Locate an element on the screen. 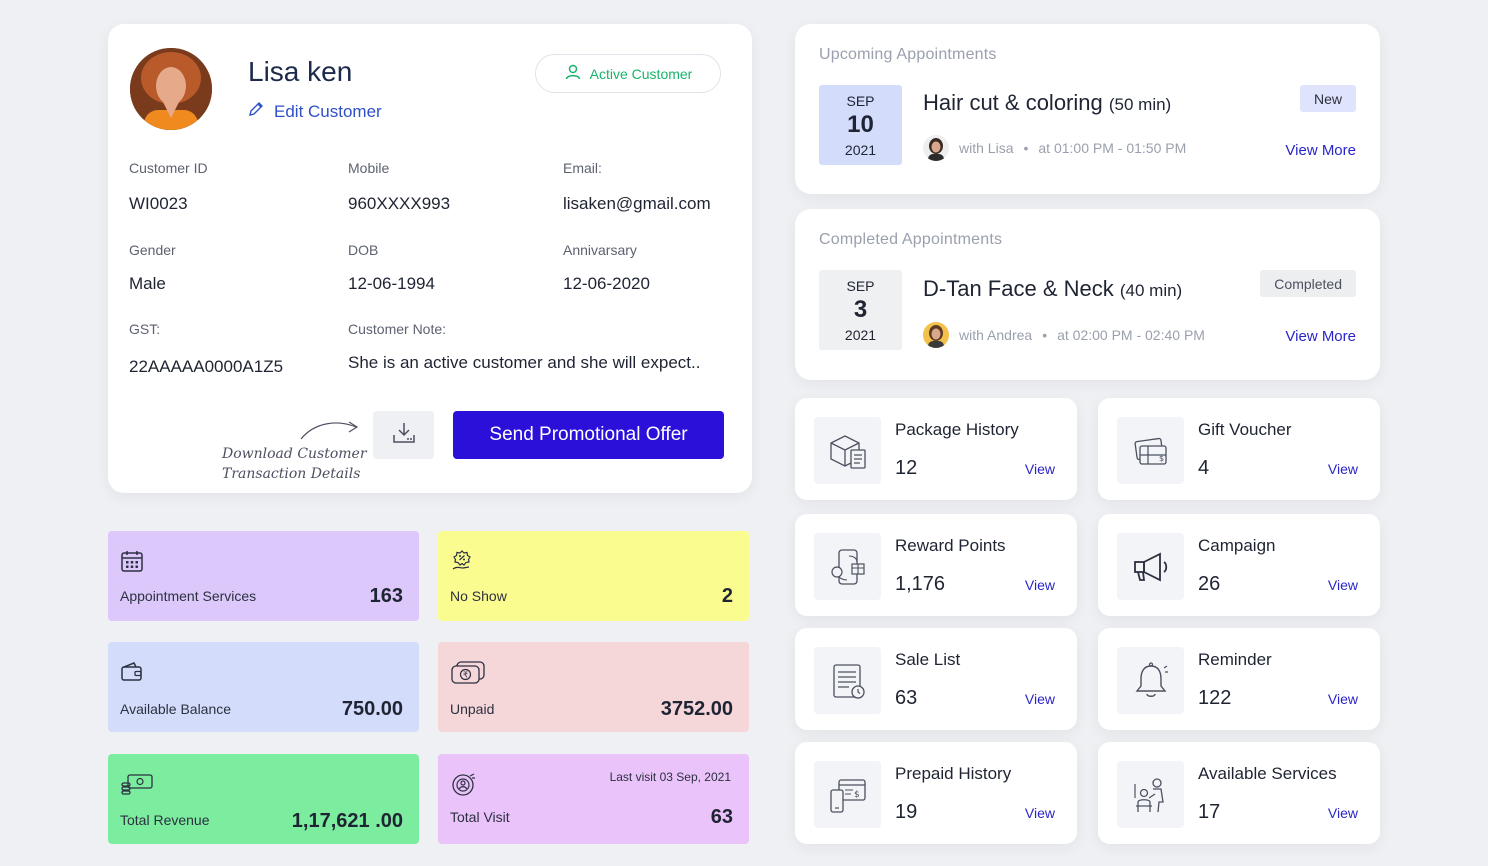 The image size is (1488, 866). tile-prepaid-history: $ Prepaid History 19 View is located at coordinates (936, 793).